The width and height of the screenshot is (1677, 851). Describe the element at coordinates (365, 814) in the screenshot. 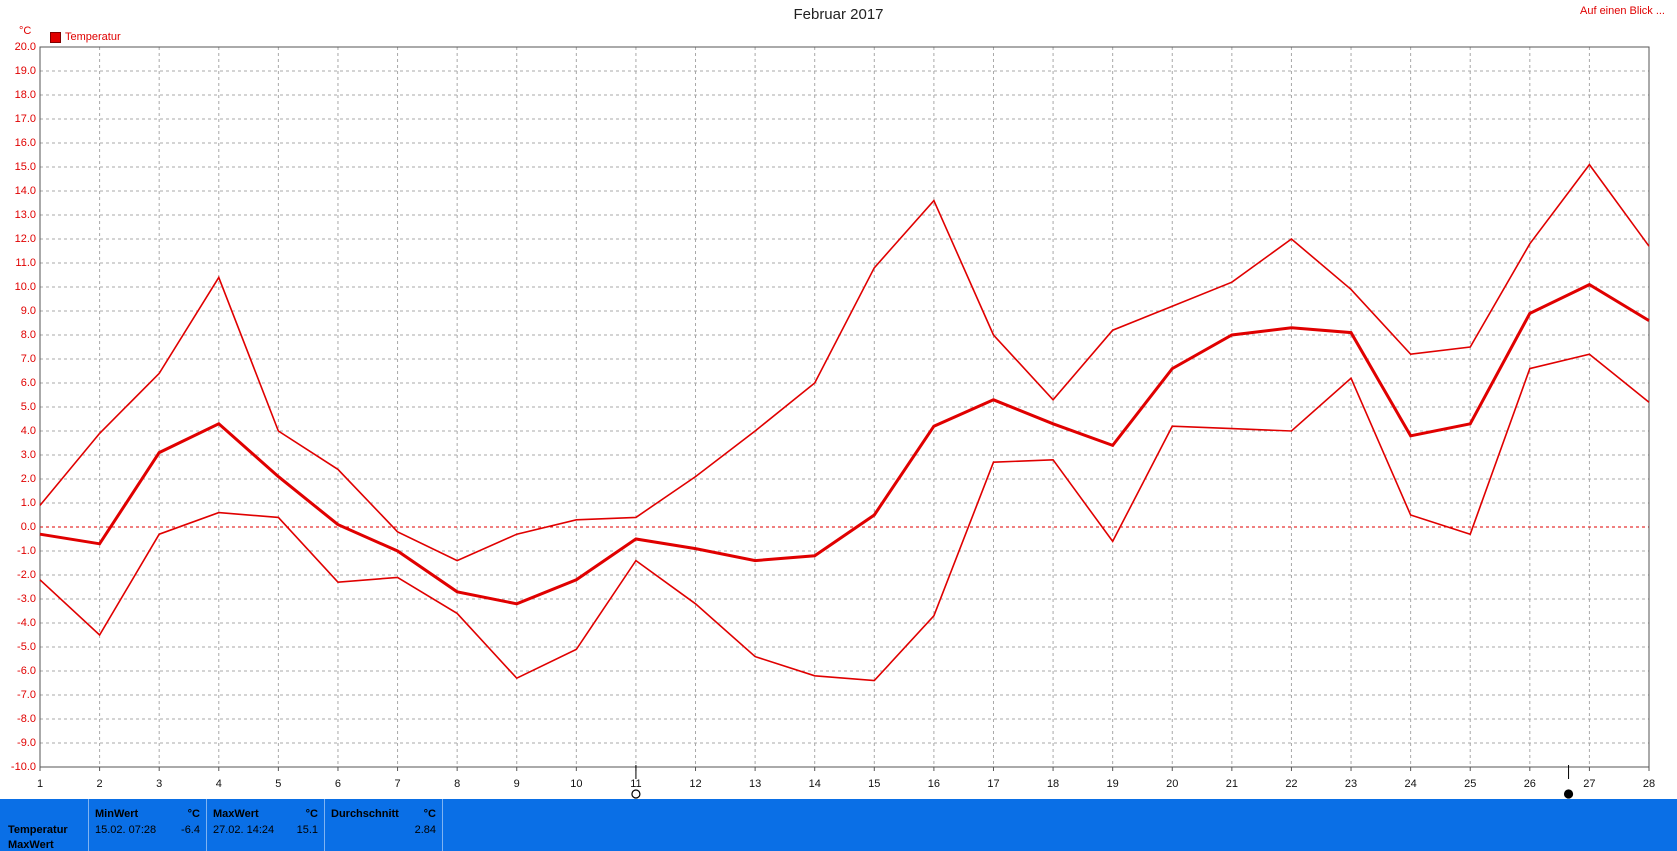

I see `stat-avg-header: Durchschnitt` at that location.